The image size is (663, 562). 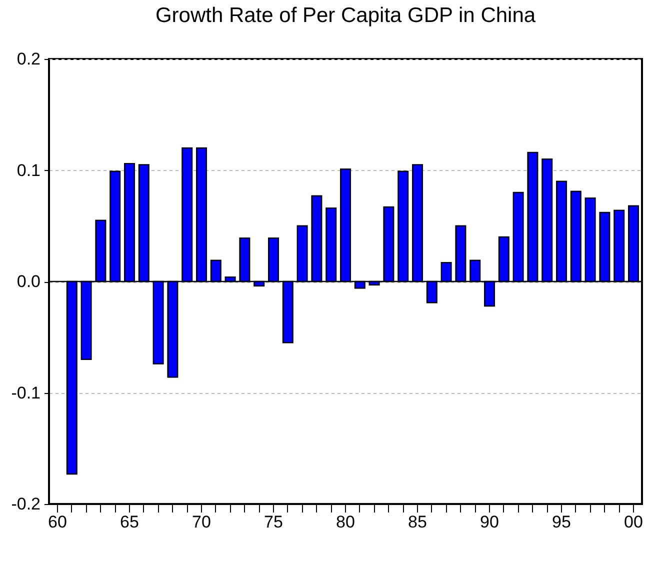 What do you see at coordinates (57, 522) in the screenshot?
I see `x-tick-label: 60` at bounding box center [57, 522].